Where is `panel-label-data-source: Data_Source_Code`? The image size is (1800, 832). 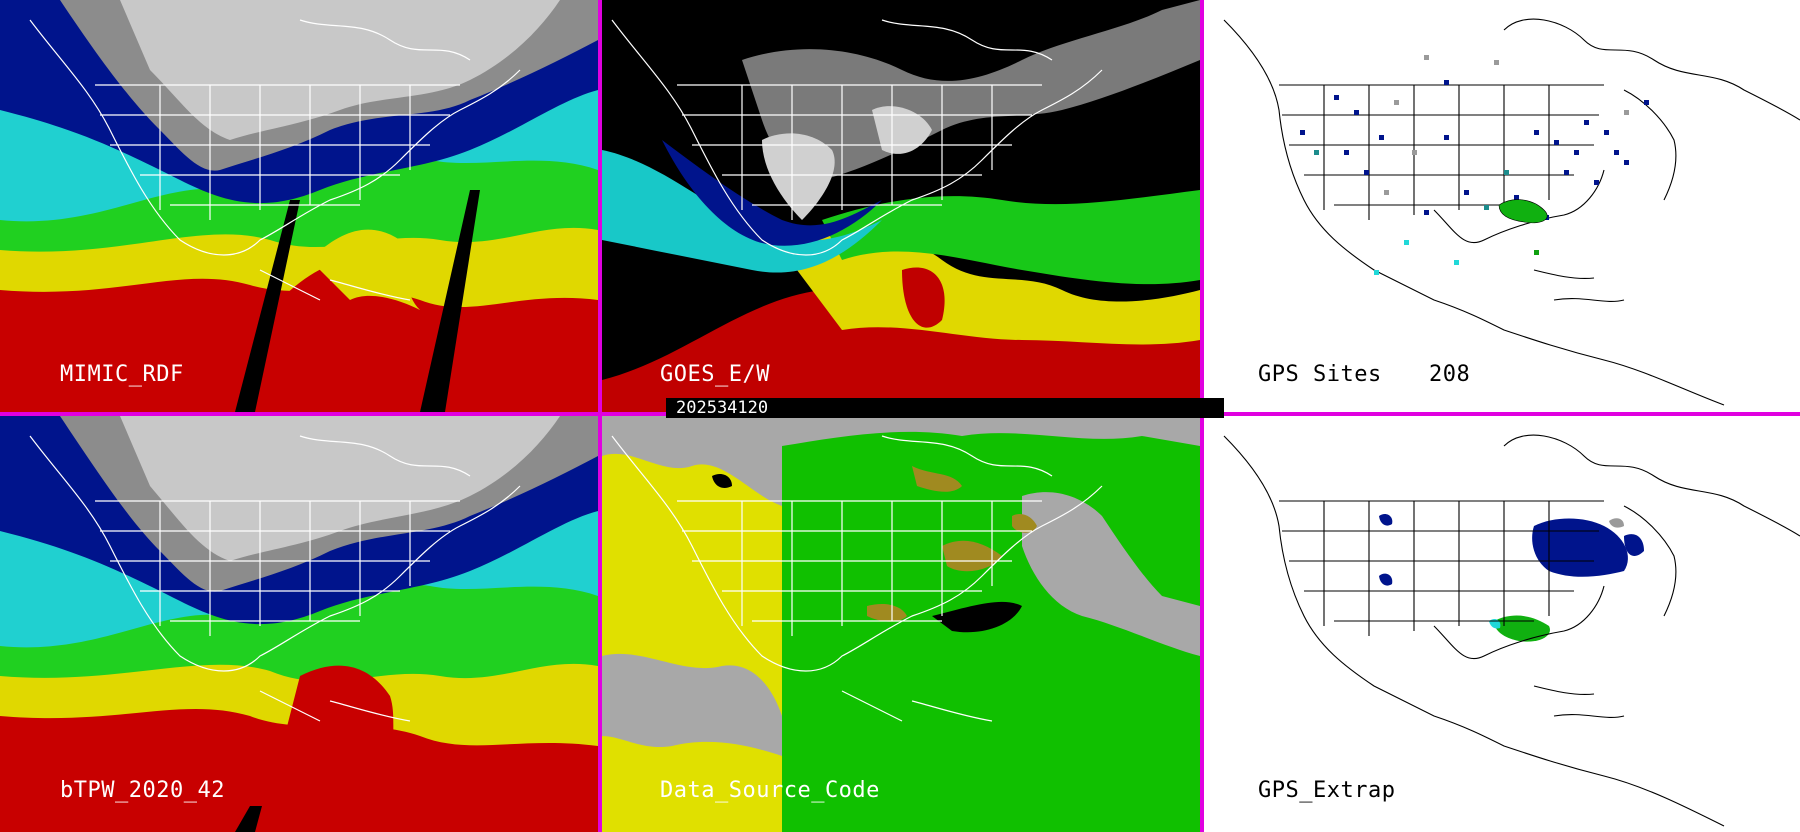 panel-label-data-source: Data_Source_Code is located at coordinates (770, 790).